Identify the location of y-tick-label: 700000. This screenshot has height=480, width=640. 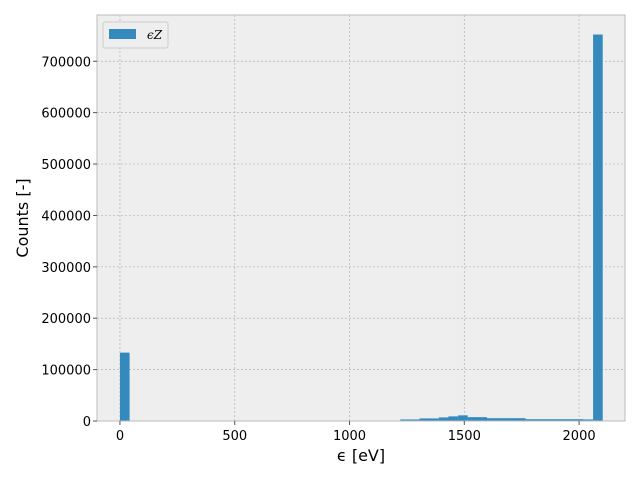
(66, 62).